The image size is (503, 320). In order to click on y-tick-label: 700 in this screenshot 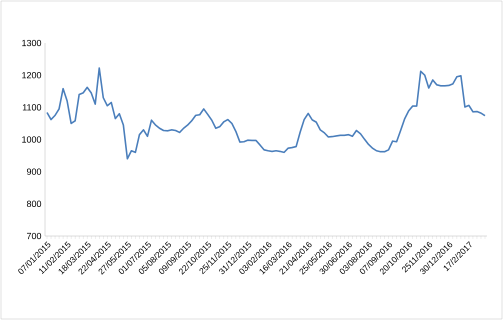, I will do `click(34, 236)`.